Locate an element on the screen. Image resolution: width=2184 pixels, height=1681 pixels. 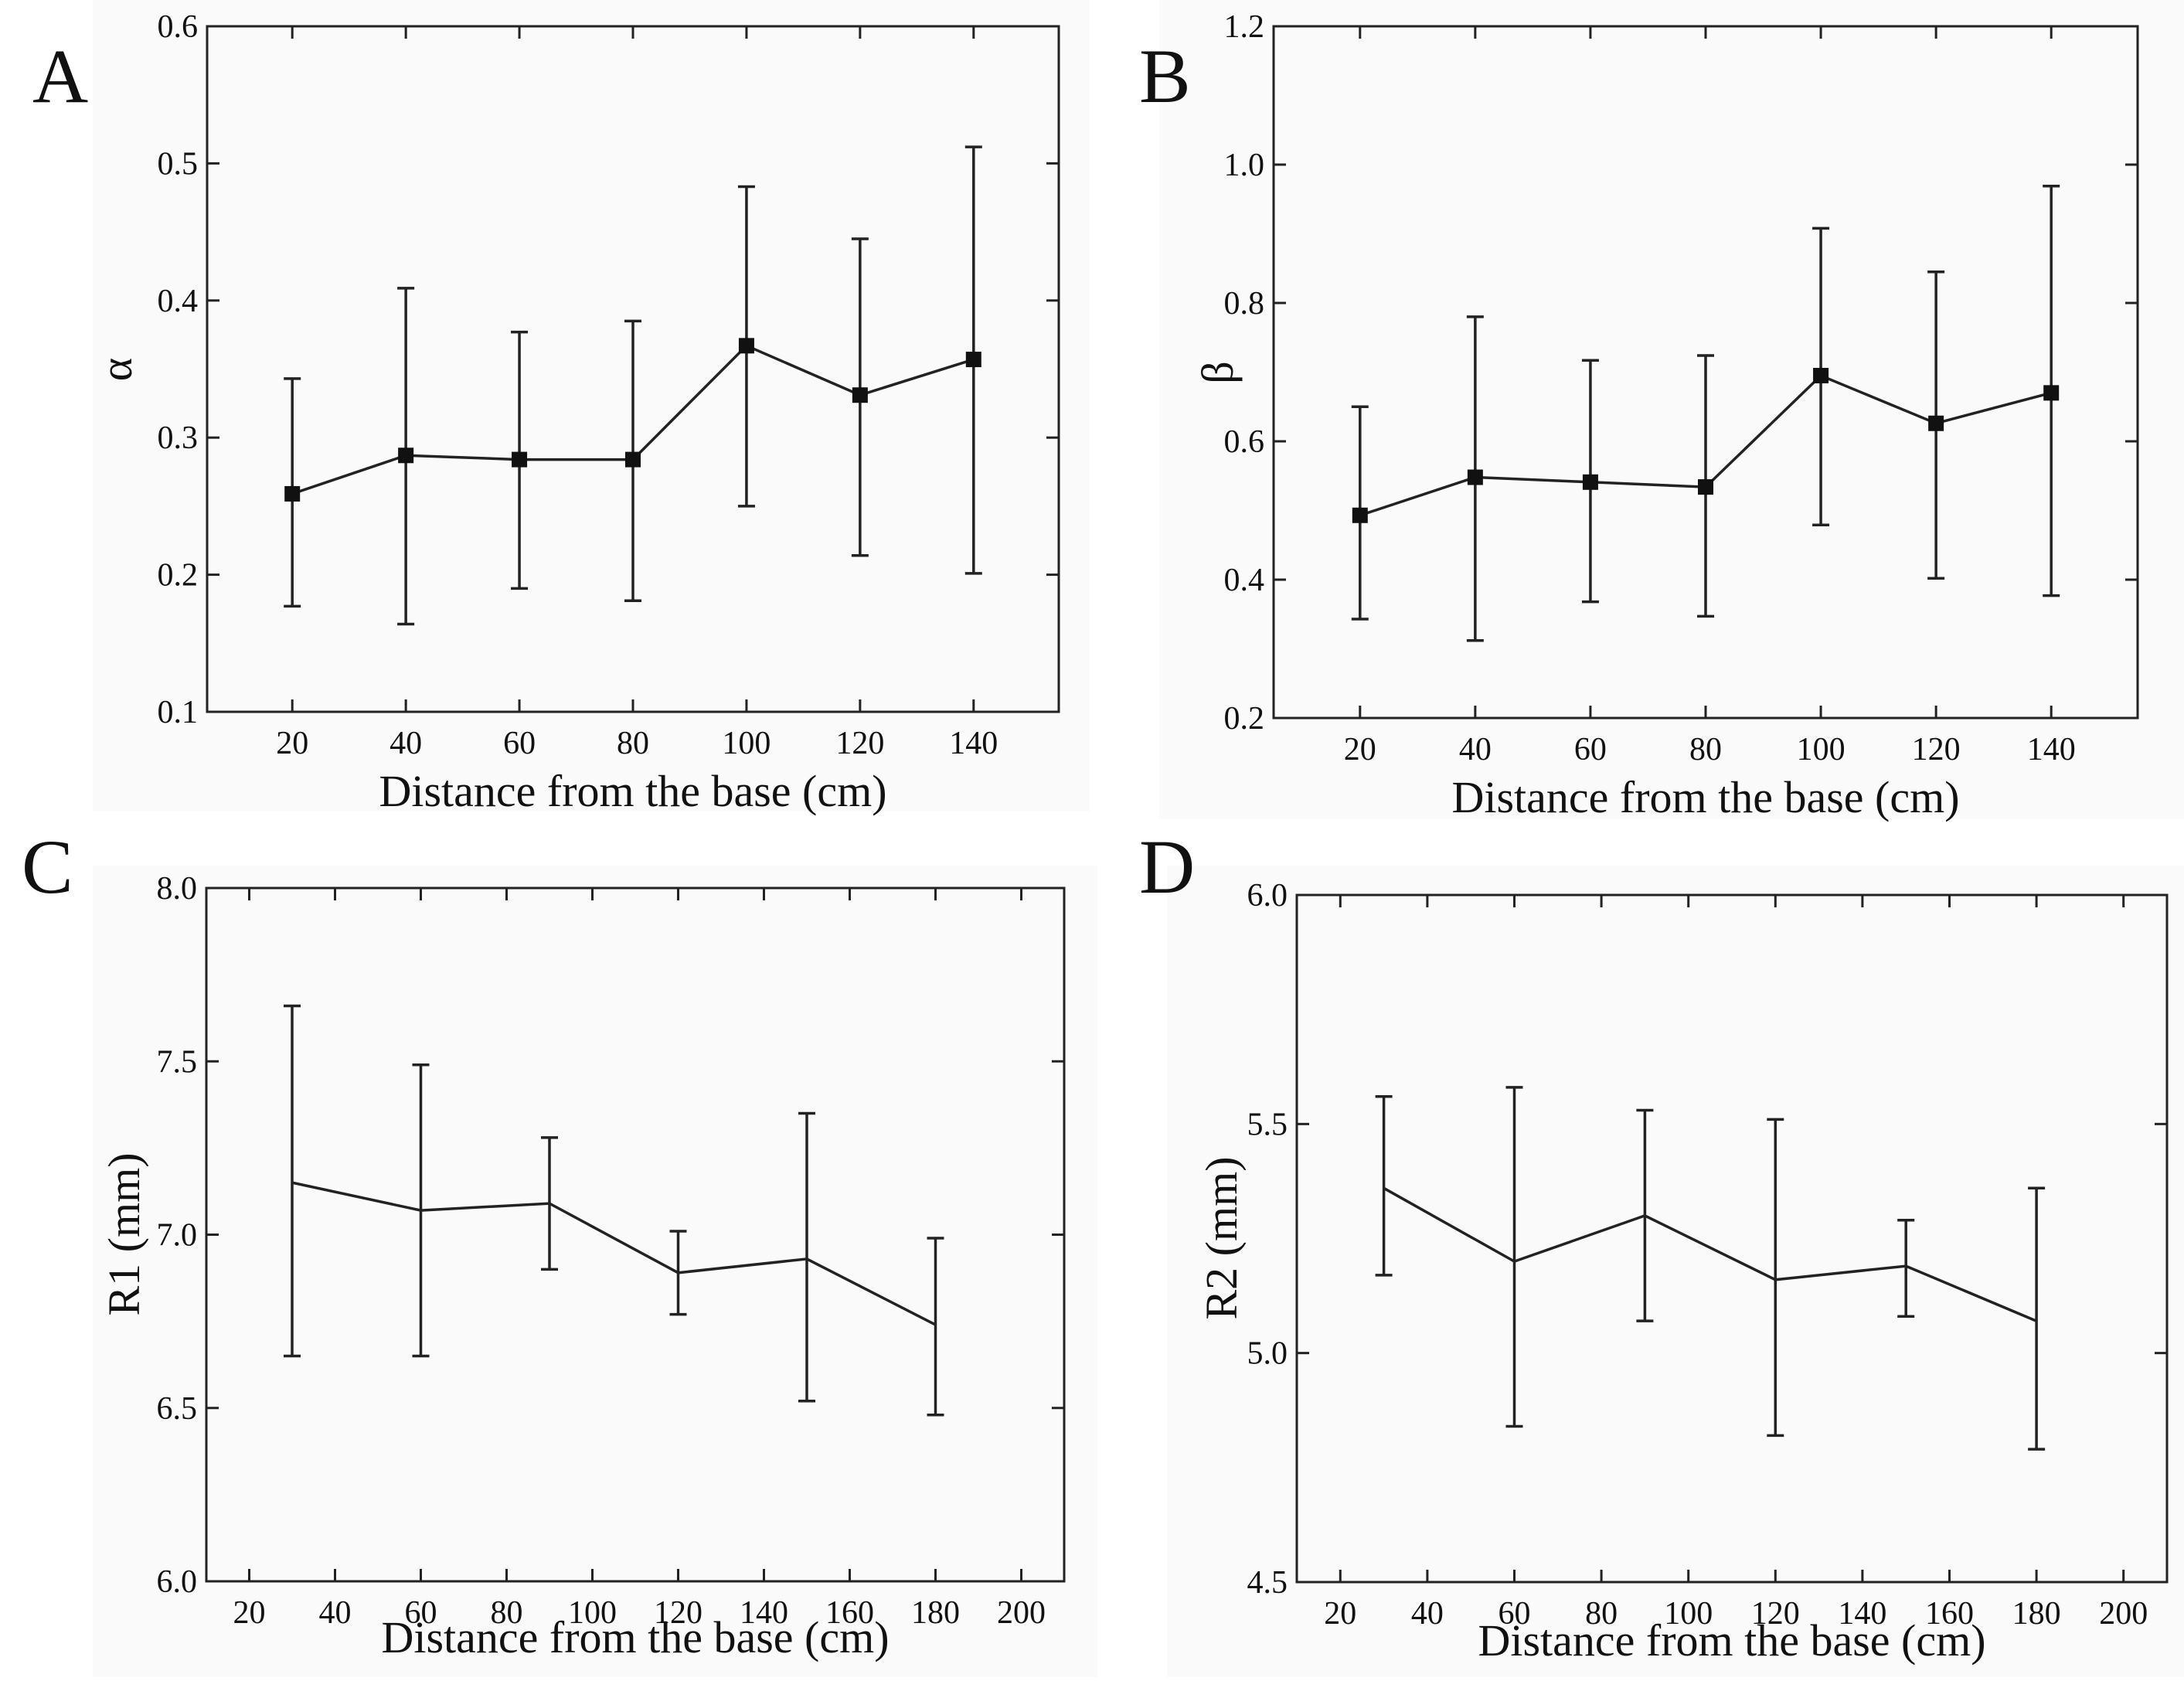
y-tick-label: 1.2 is located at coordinates (1244, 27).